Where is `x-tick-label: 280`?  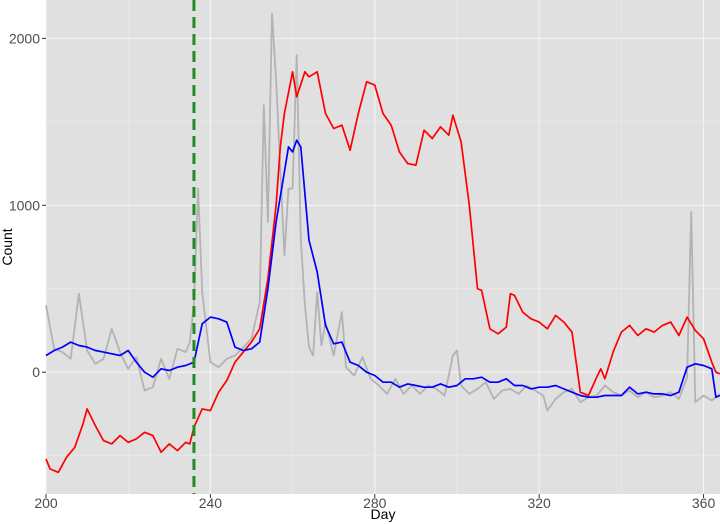
x-tick-label: 280 is located at coordinates (375, 503).